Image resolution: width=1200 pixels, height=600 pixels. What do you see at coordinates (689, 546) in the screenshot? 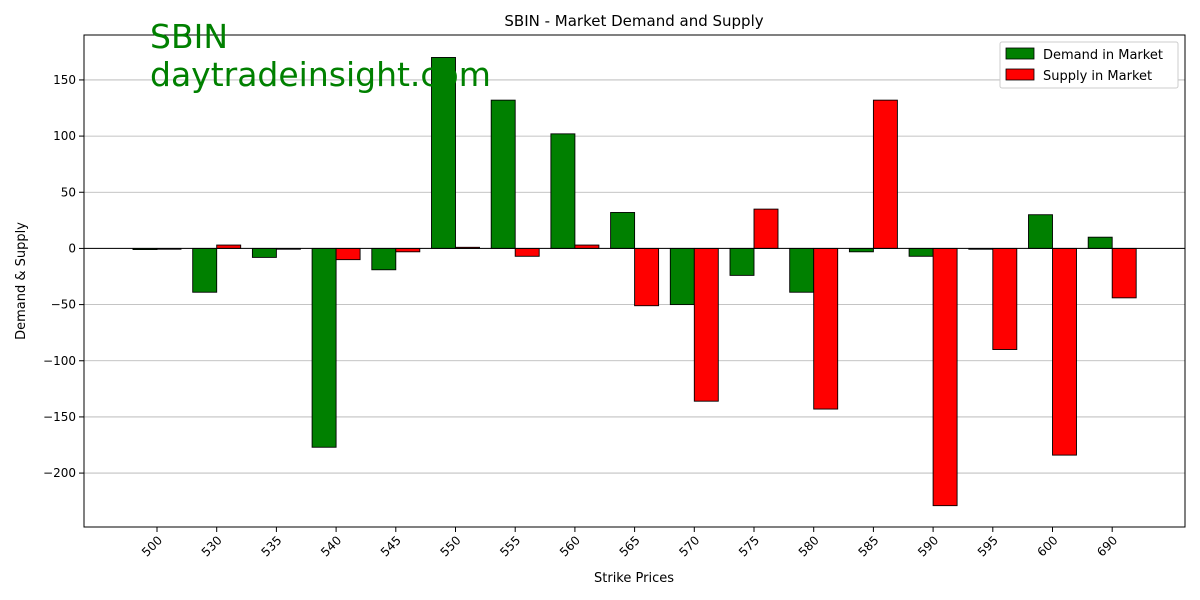
I see `x-tick-label: 570` at bounding box center [689, 546].